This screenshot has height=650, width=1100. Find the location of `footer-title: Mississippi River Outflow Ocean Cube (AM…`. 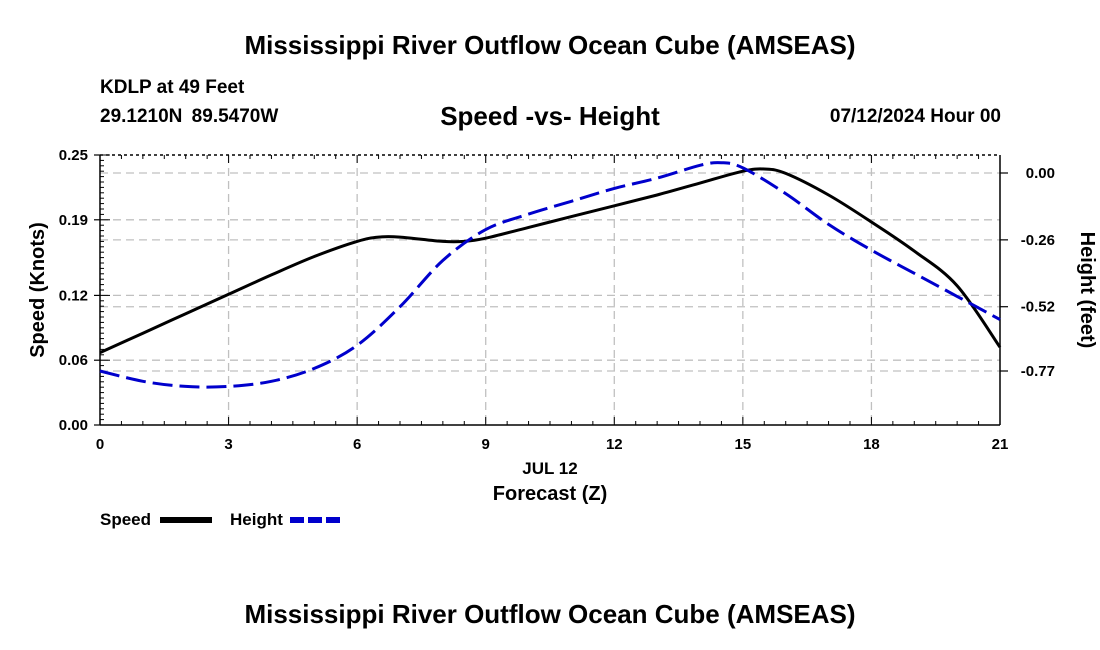

footer-title: Mississippi River Outflow Ocean Cube (AM… is located at coordinates (550, 614).